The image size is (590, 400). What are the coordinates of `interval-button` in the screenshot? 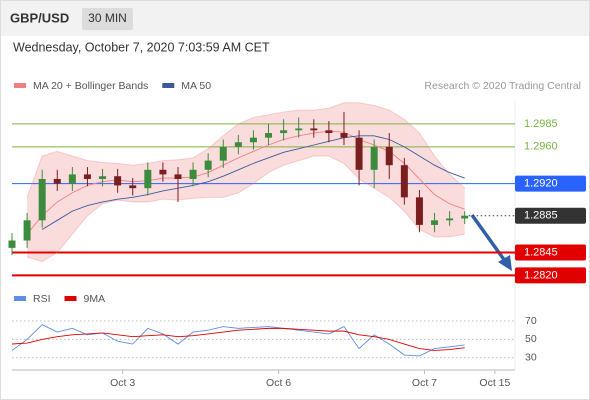 It's located at (107, 19).